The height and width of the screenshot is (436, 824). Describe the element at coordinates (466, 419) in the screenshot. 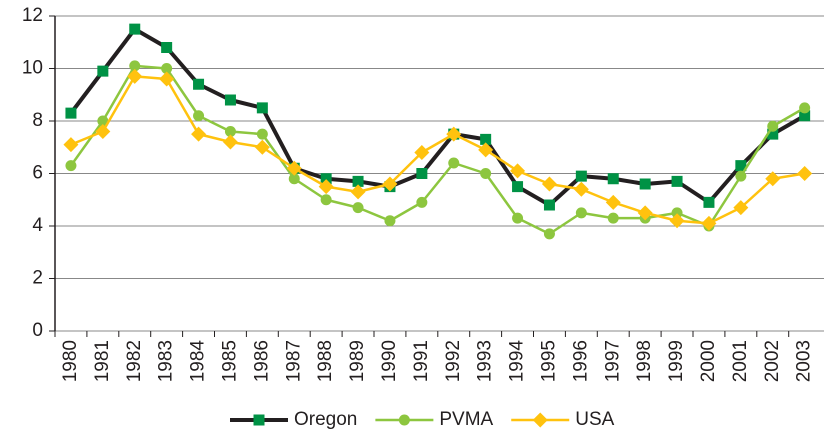

I see `legend-label: PVMA` at that location.